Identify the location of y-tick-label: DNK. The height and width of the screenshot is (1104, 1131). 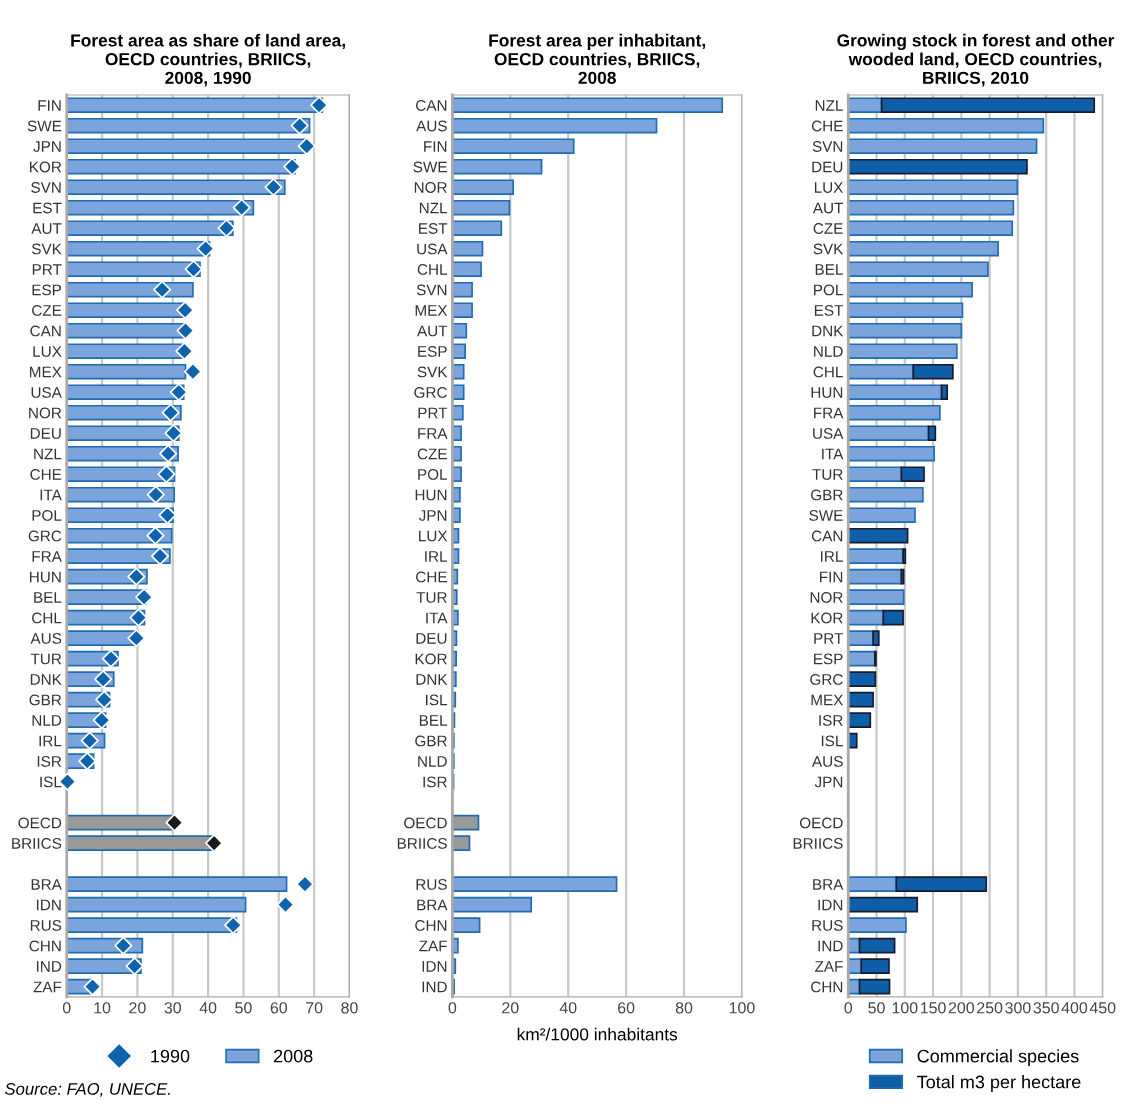
(46, 679).